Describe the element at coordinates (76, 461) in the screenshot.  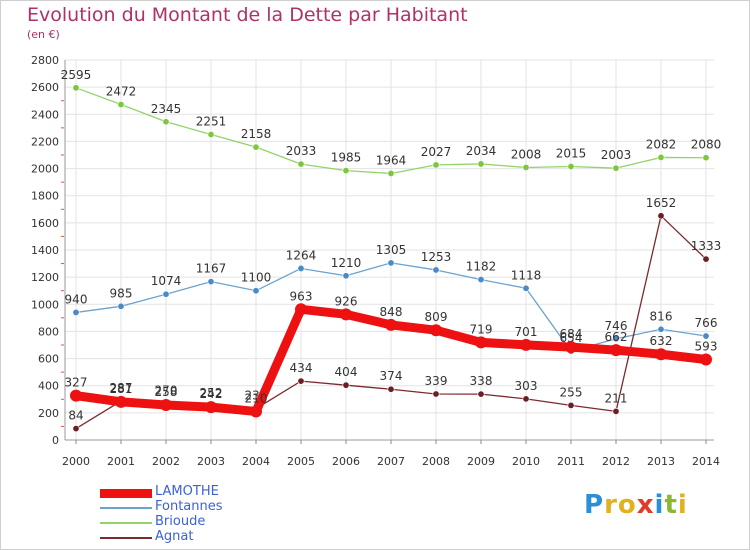
I see `x-tick-label: 2000` at that location.